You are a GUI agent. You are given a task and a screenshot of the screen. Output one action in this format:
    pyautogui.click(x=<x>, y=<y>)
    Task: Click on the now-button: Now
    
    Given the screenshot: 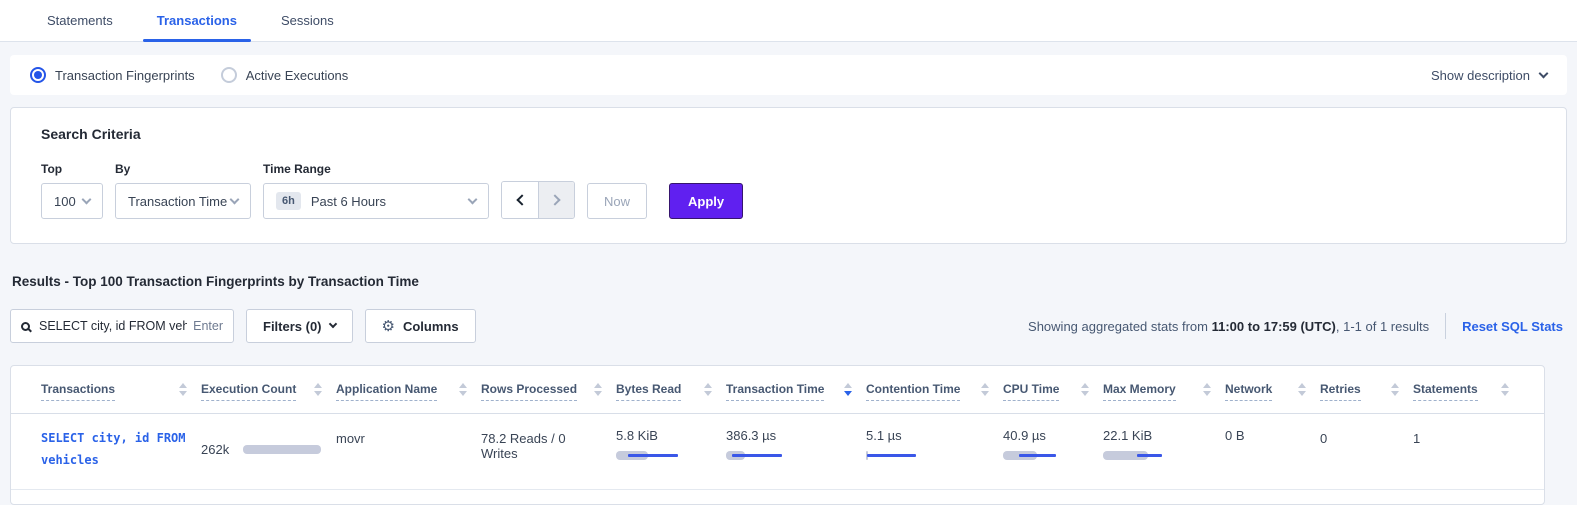 What is the action you would take?
    pyautogui.click(x=617, y=201)
    